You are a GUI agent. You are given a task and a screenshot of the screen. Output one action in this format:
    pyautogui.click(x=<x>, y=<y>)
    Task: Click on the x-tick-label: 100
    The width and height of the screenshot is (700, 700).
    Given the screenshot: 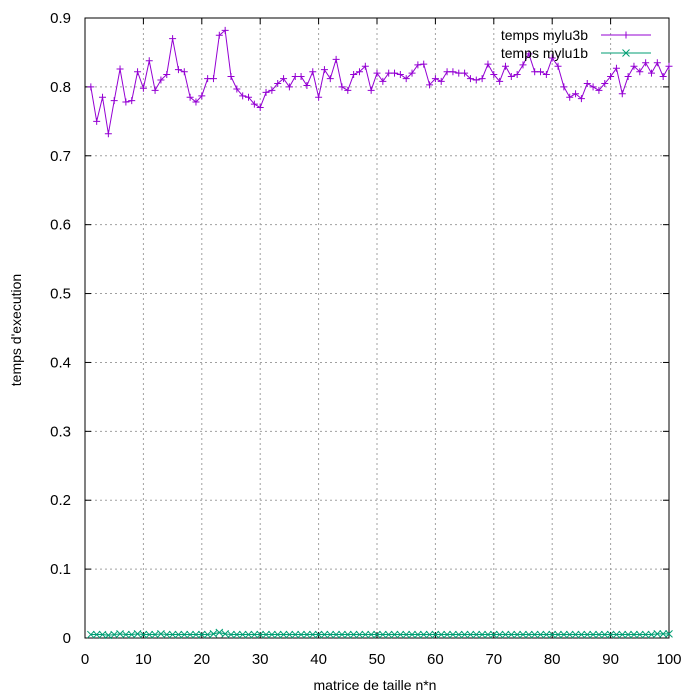 What is the action you would take?
    pyautogui.click(x=668, y=659)
    